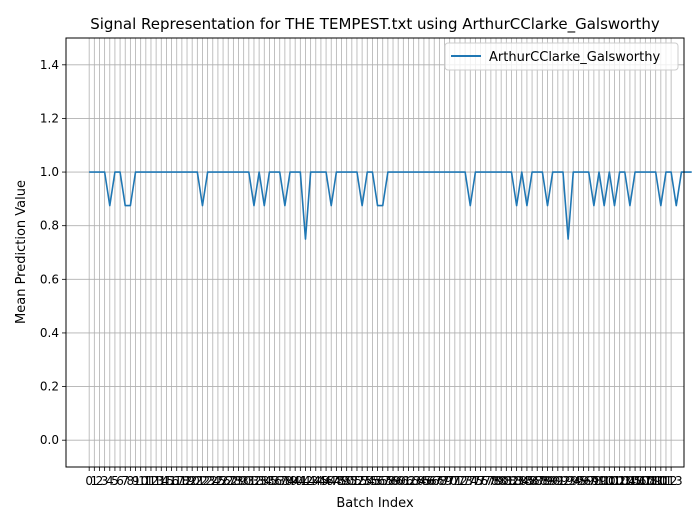 The width and height of the screenshot is (700, 525). I want to click on x-tick-label: 52, so click(356, 481).